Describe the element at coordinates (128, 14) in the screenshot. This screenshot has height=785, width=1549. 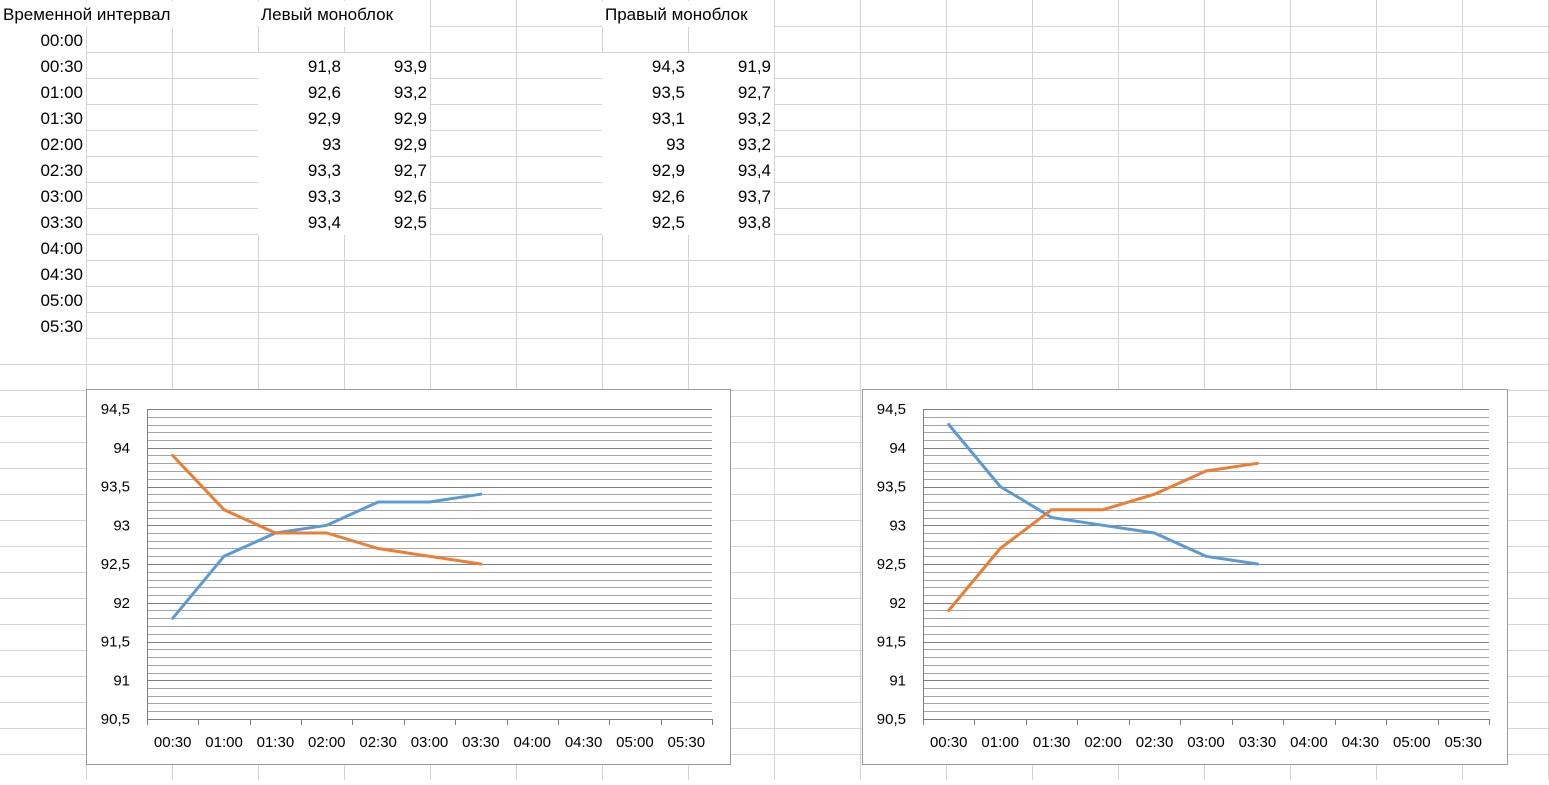
I see `header-time-interval: Временной интервал` at that location.